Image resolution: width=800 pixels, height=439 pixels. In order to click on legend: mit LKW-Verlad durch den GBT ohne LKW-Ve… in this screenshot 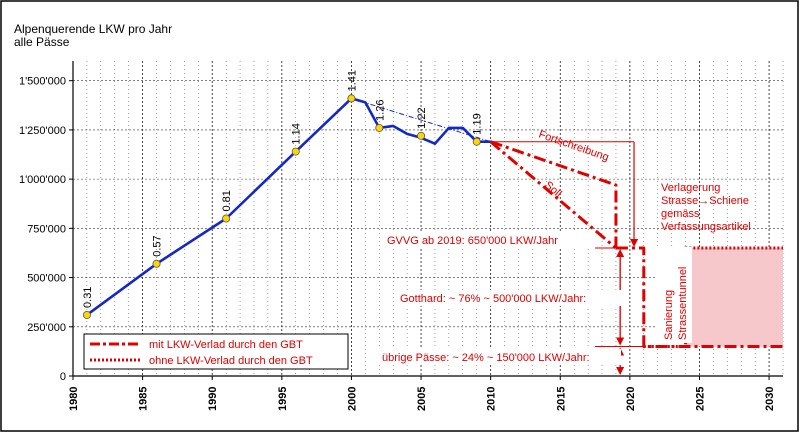, I will do `click(216, 351)`.